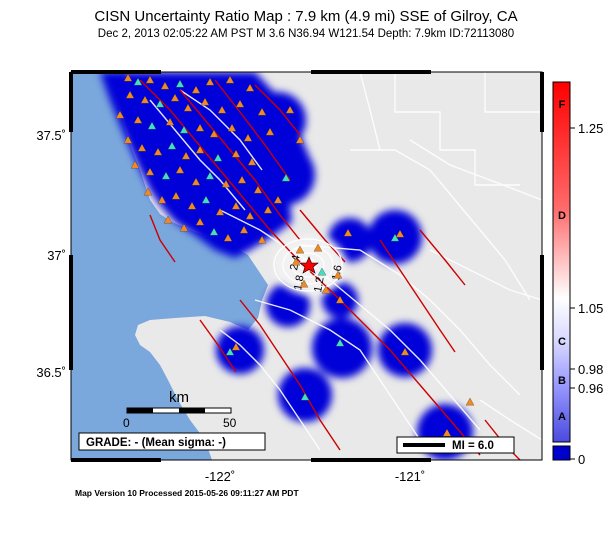 Image resolution: width=612 pixels, height=533 pixels. What do you see at coordinates (56, 255) in the screenshot?
I see `lat-label-37: 37˚` at bounding box center [56, 255].